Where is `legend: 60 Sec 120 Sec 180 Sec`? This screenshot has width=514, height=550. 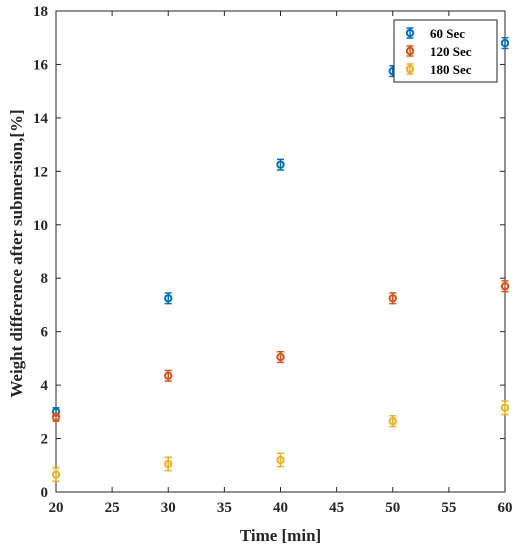 legend: 60 Sec 120 Sec 180 Sec is located at coordinates (445, 51).